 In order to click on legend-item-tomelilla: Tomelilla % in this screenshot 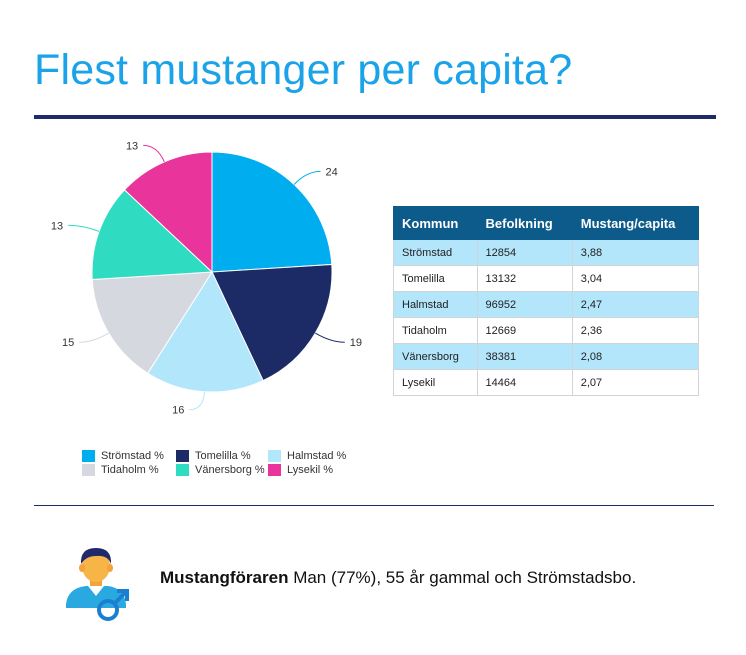, I will do `click(213, 456)`.